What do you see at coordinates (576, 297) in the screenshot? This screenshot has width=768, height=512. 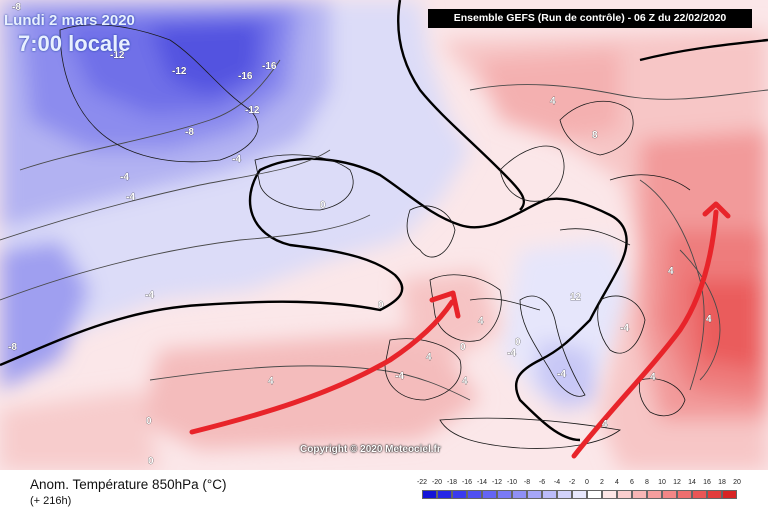 I see `contour-label: 12` at bounding box center [576, 297].